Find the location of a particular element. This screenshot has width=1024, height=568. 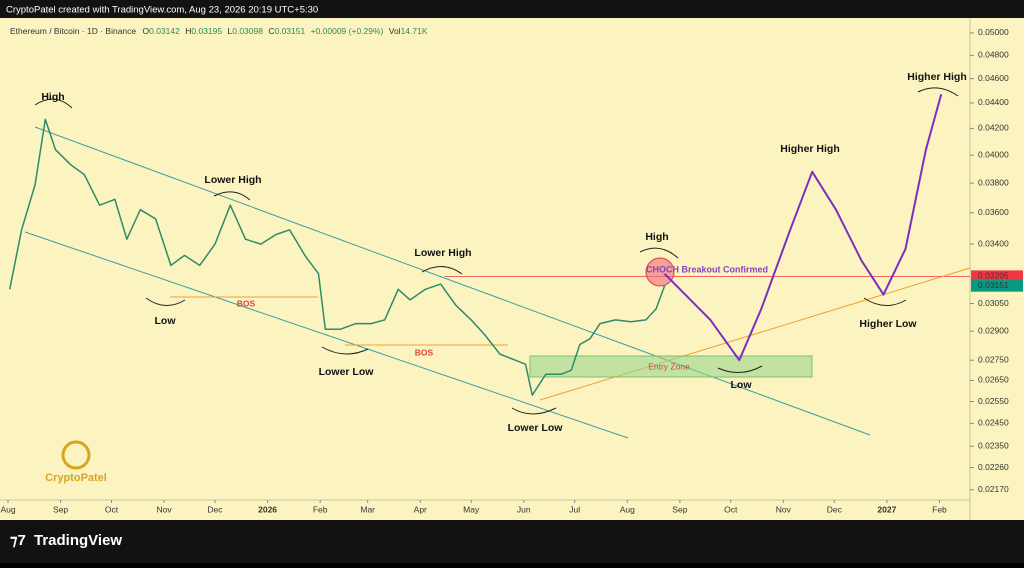

entry-zone is located at coordinates (671, 366).